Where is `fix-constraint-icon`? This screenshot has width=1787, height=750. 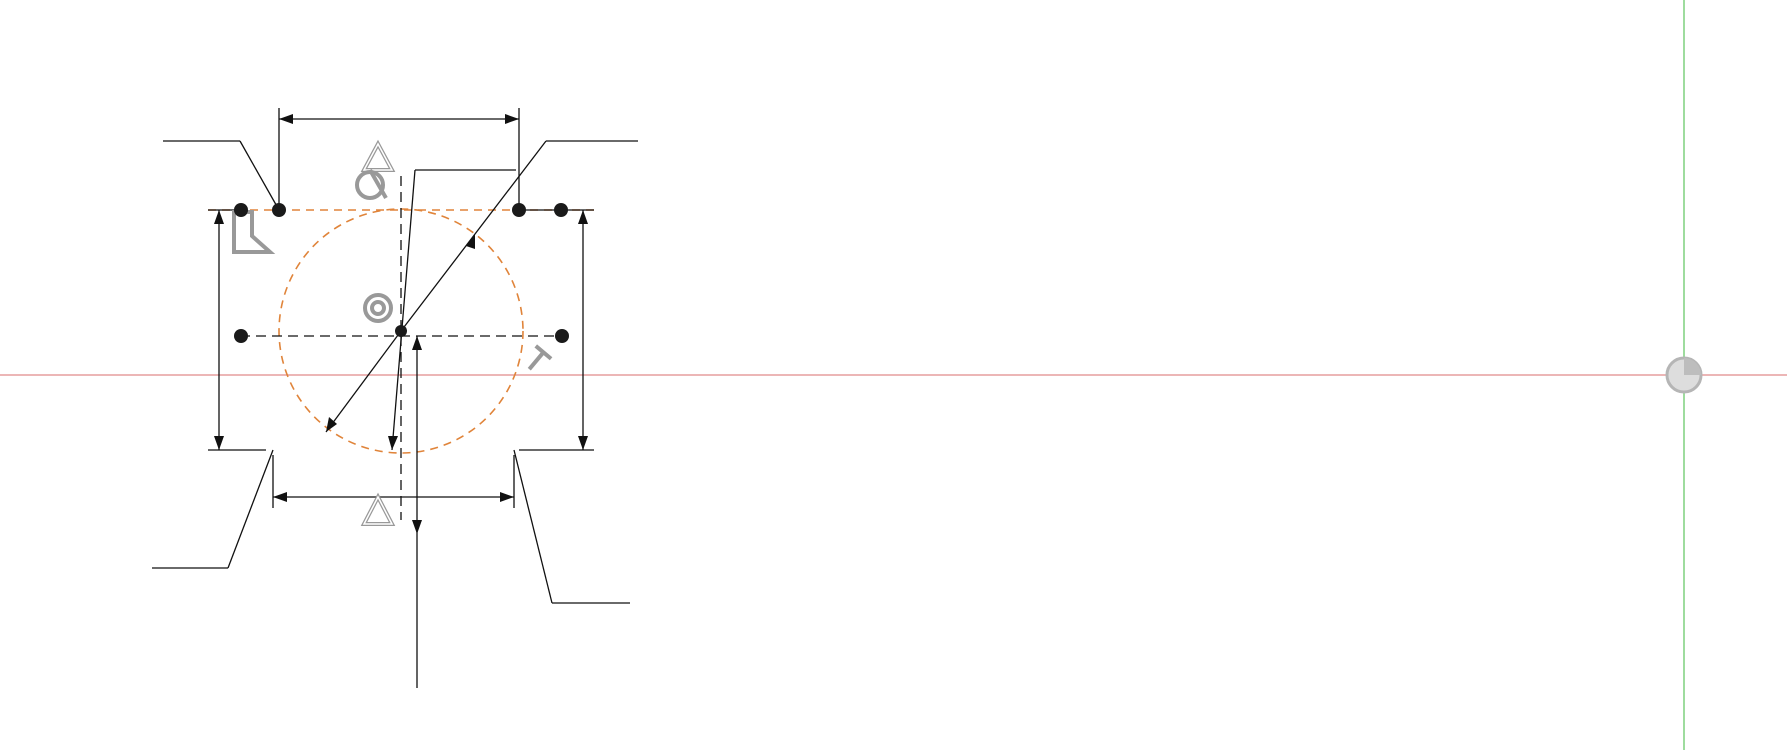 fix-constraint-icon is located at coordinates (254, 232).